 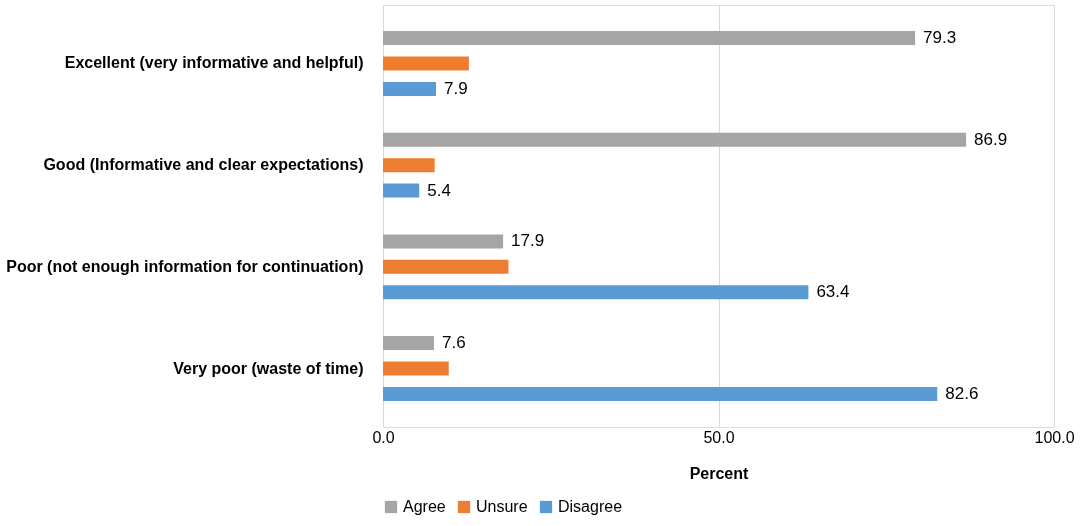 What do you see at coordinates (454, 343) in the screenshot?
I see `data-label: 7.6` at bounding box center [454, 343].